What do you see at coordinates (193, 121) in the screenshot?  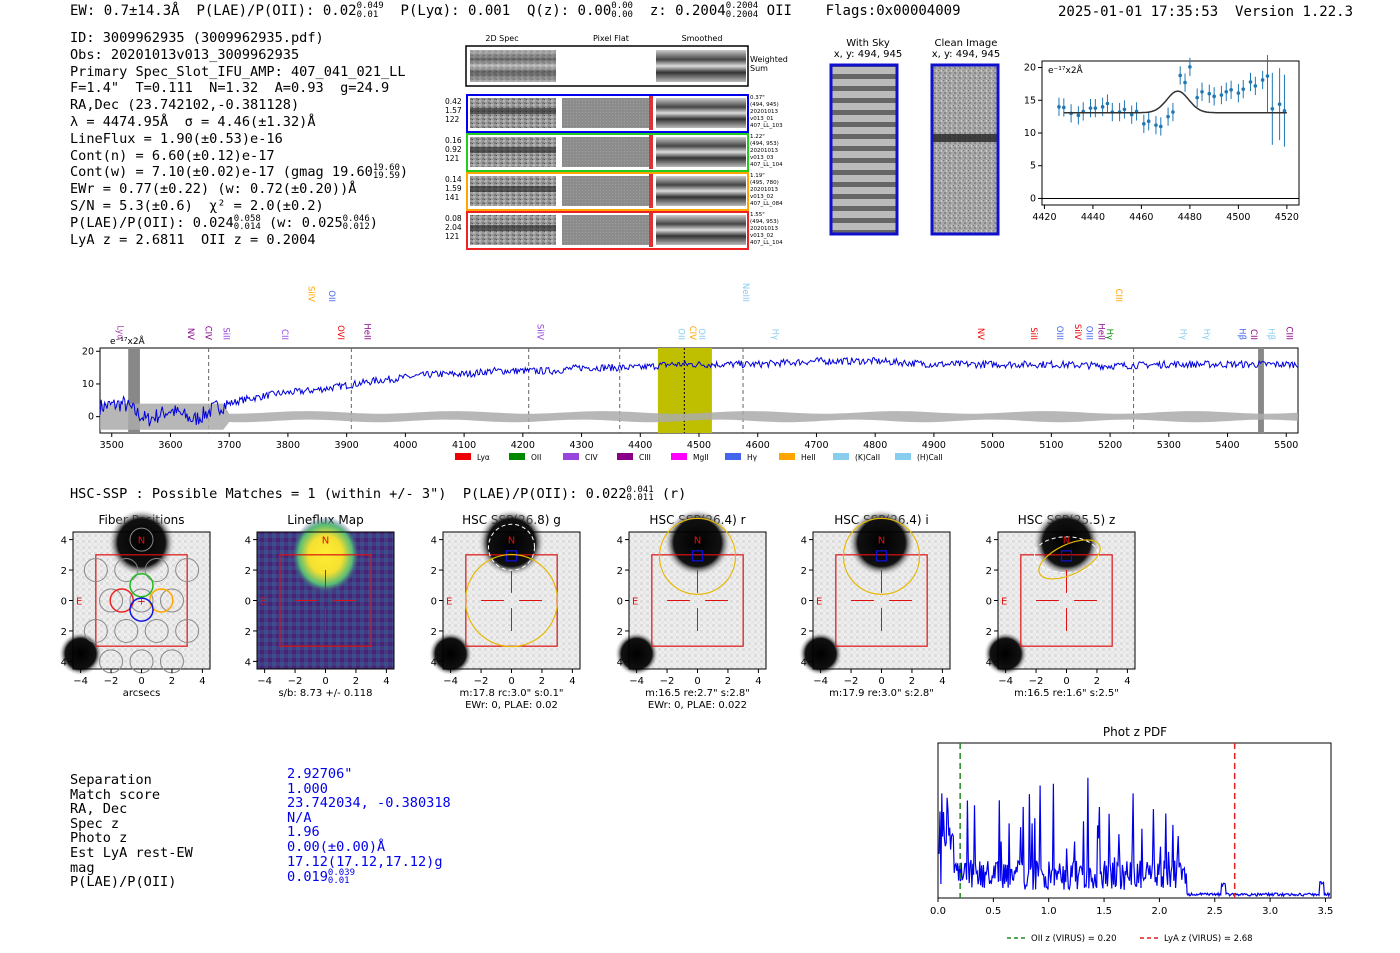 I see `info-lambda: λ = 4474.95Å σ = 4.46(±1.32)Å` at bounding box center [193, 121].